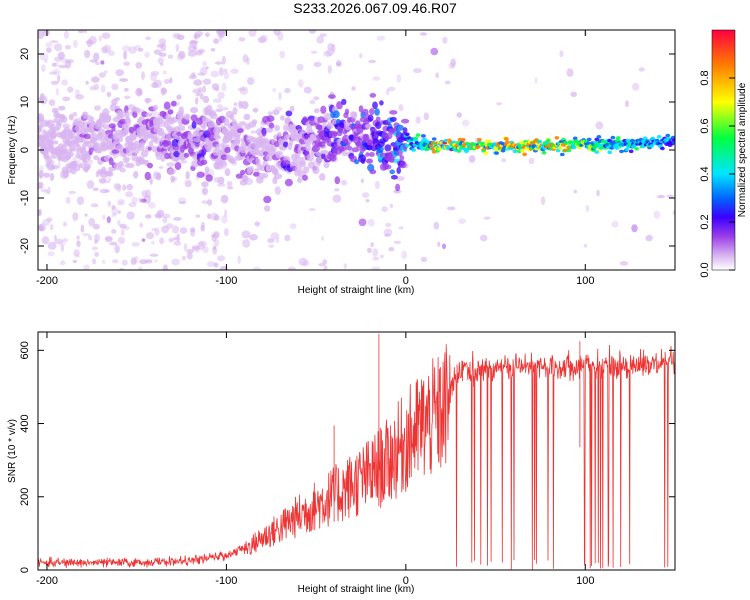 The image size is (750, 600). I want to click on y-tick-label: -10, so click(25, 198).